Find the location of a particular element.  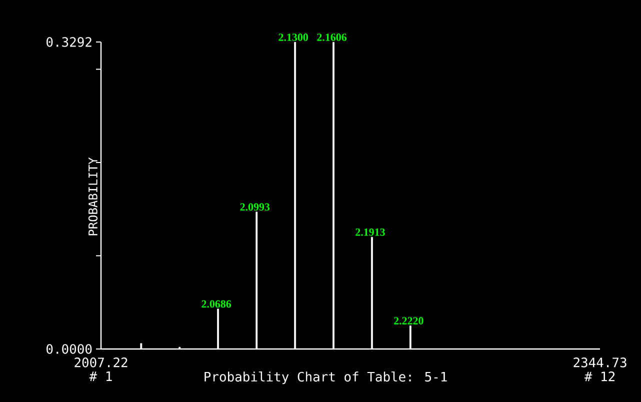

annotation: 2.1606 is located at coordinates (332, 37).